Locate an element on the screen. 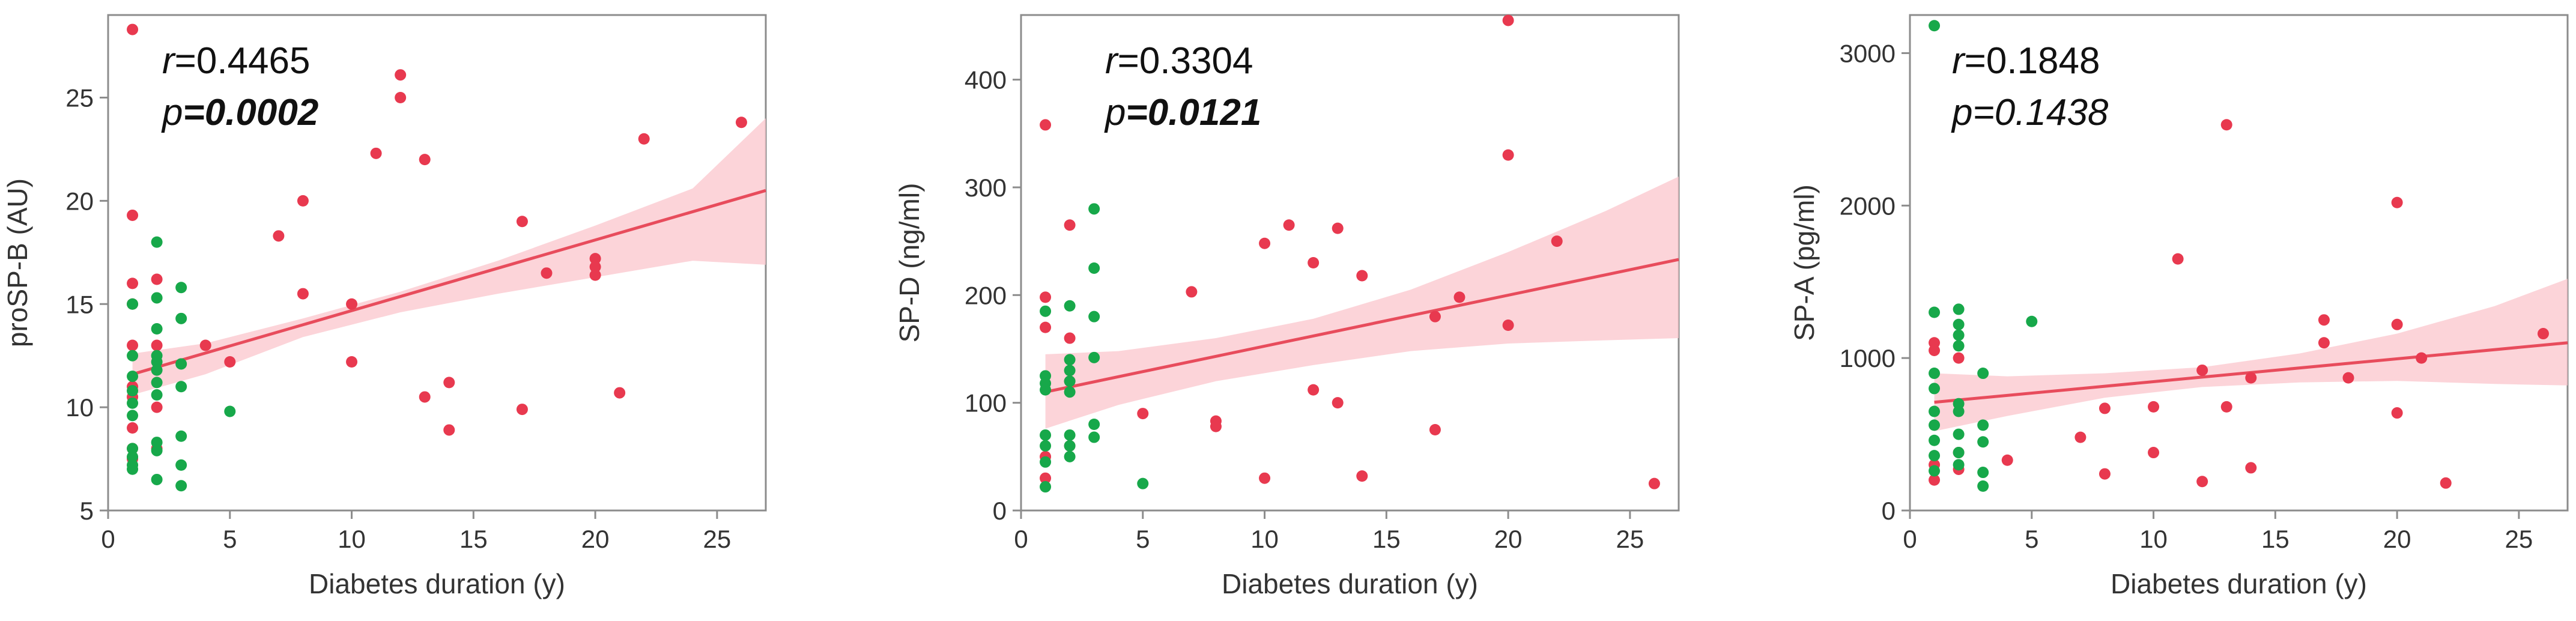 The height and width of the screenshot is (621, 2576). y-tick-label: 0 is located at coordinates (1000, 511).